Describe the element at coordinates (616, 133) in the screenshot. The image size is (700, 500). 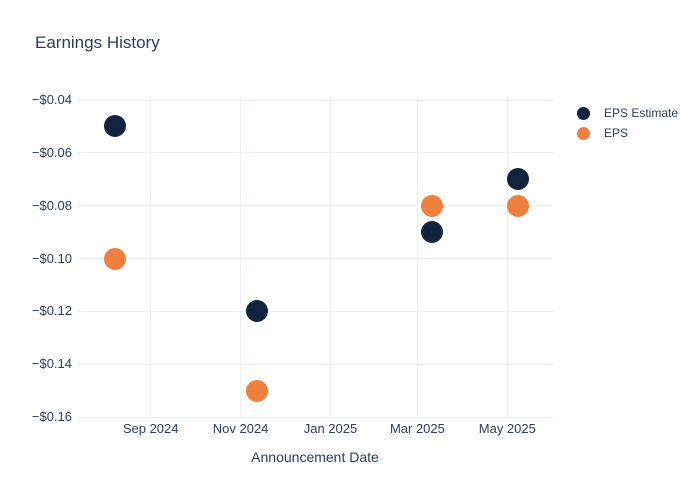
I see `legend-label: EPS` at that location.